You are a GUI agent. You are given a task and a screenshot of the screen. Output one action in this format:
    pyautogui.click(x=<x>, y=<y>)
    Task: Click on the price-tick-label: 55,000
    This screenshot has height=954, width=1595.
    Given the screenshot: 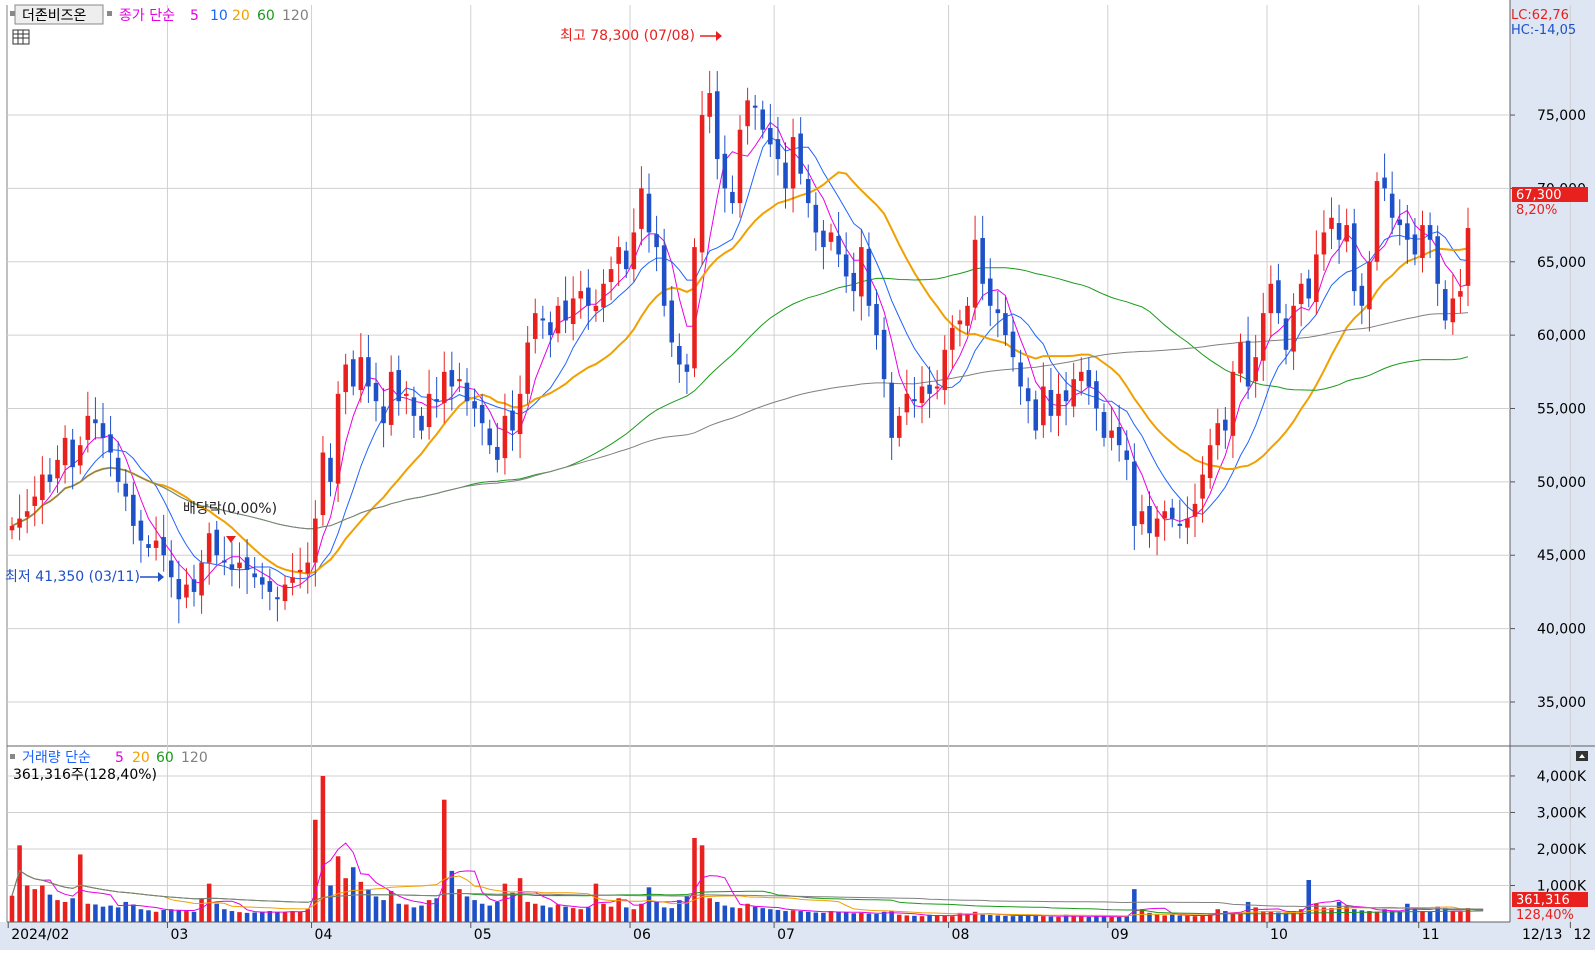 What is the action you would take?
    pyautogui.click(x=1561, y=410)
    